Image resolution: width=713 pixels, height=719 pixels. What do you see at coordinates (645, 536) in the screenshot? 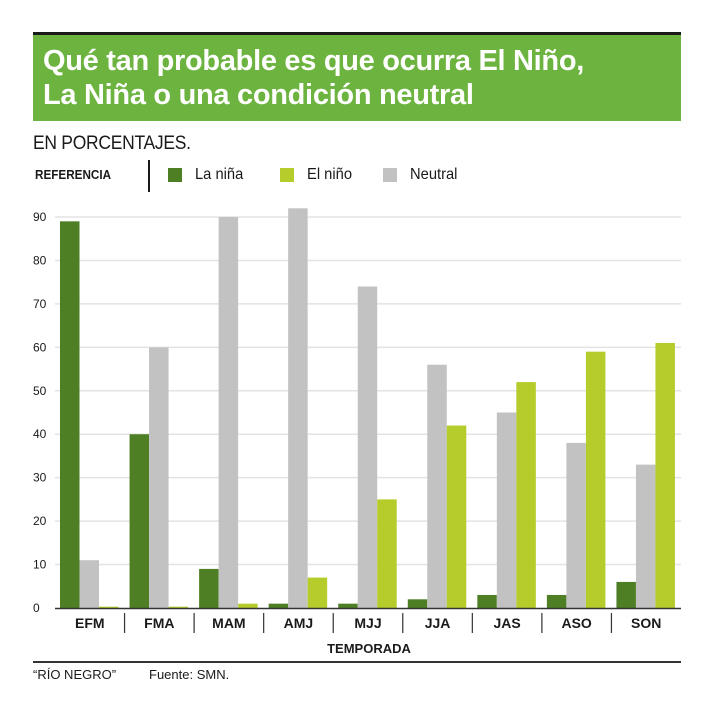
I see `bar-son-neutral` at bounding box center [645, 536].